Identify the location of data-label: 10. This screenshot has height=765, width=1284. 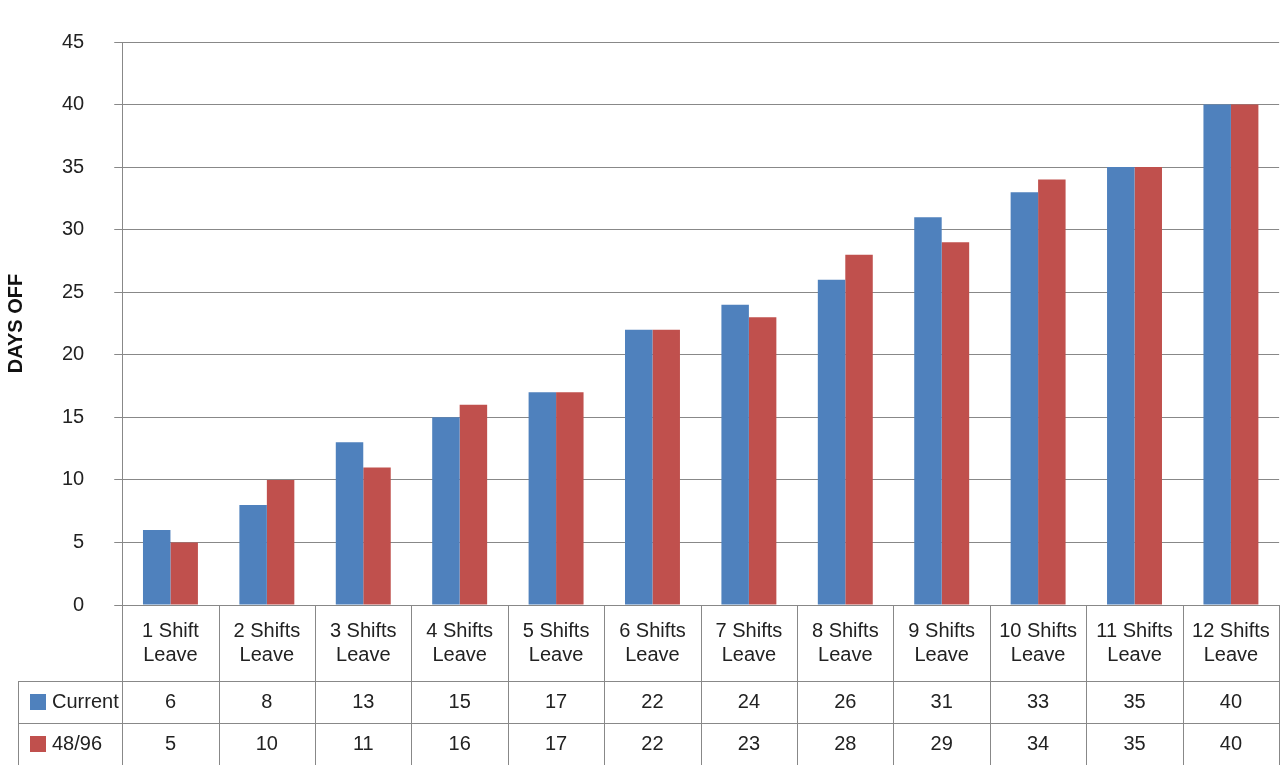
(266, 742).